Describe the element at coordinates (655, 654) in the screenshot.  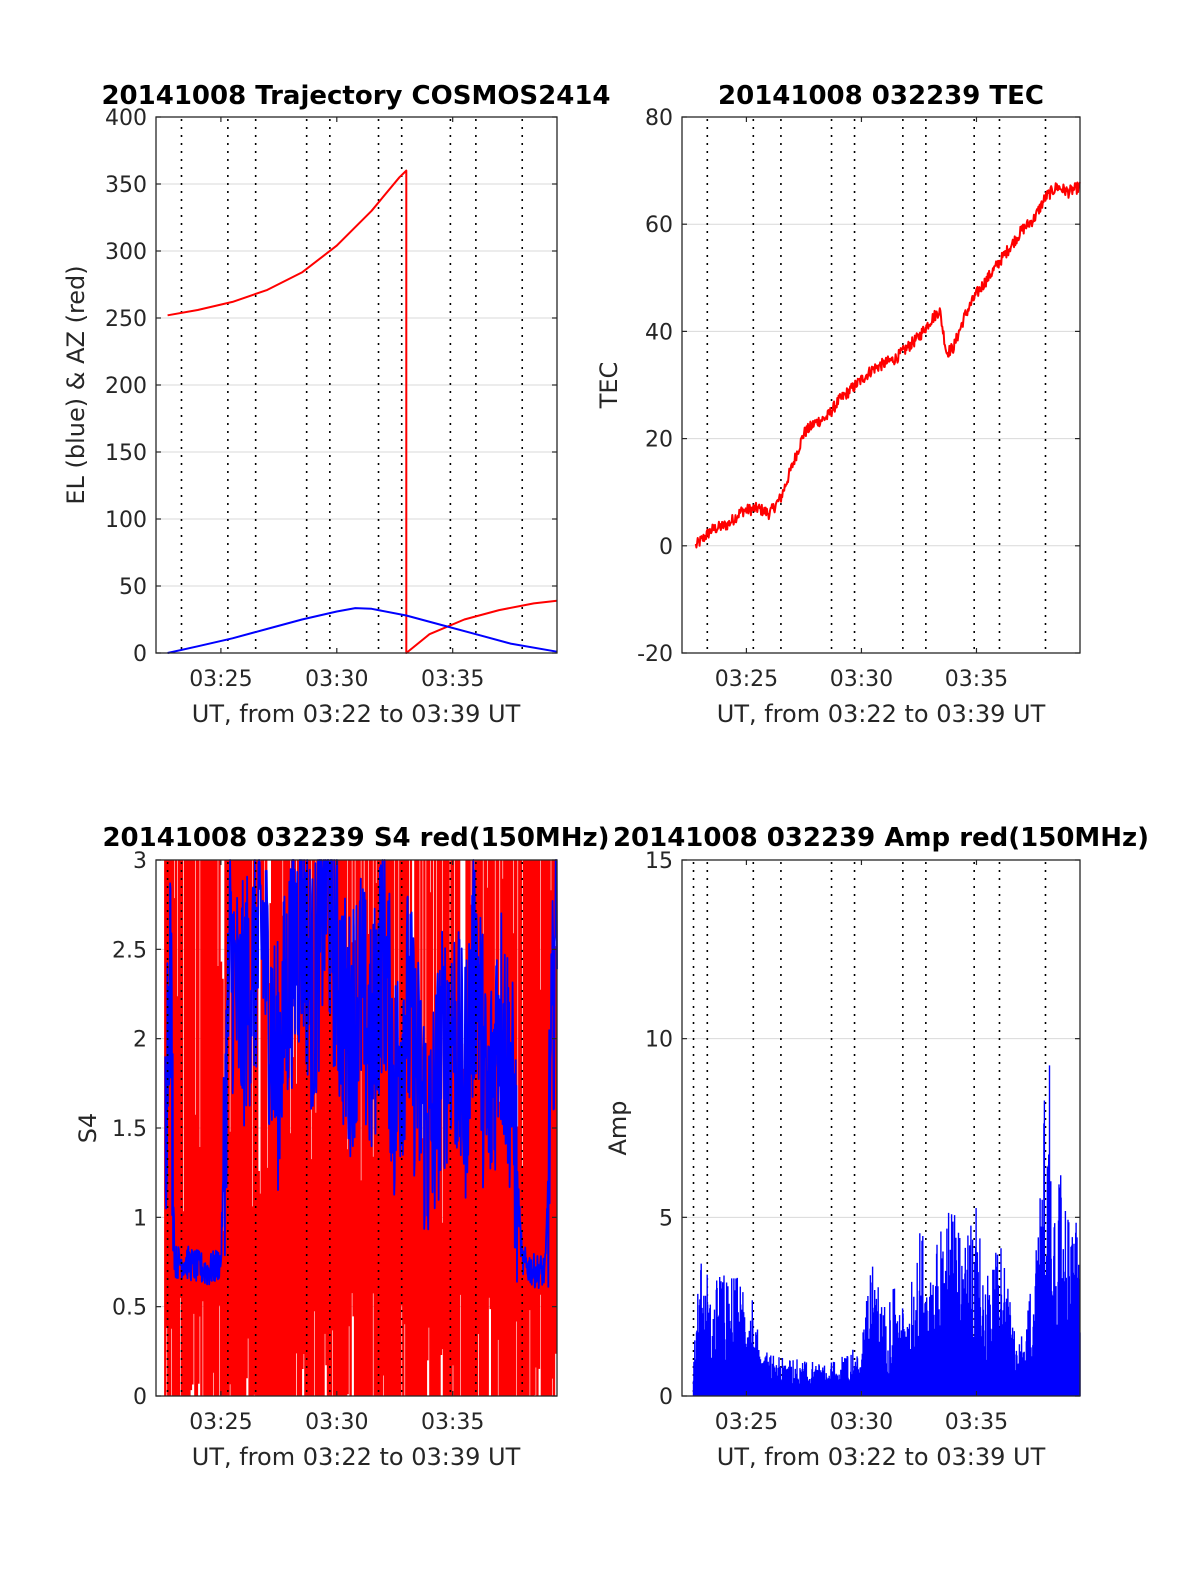
I see `tec-ytick-label: -20` at that location.